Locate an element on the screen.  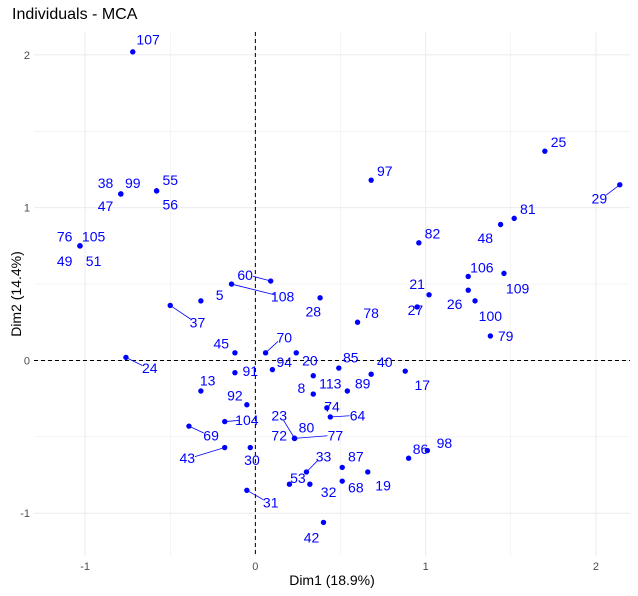
point-label: 31 is located at coordinates (271, 503).